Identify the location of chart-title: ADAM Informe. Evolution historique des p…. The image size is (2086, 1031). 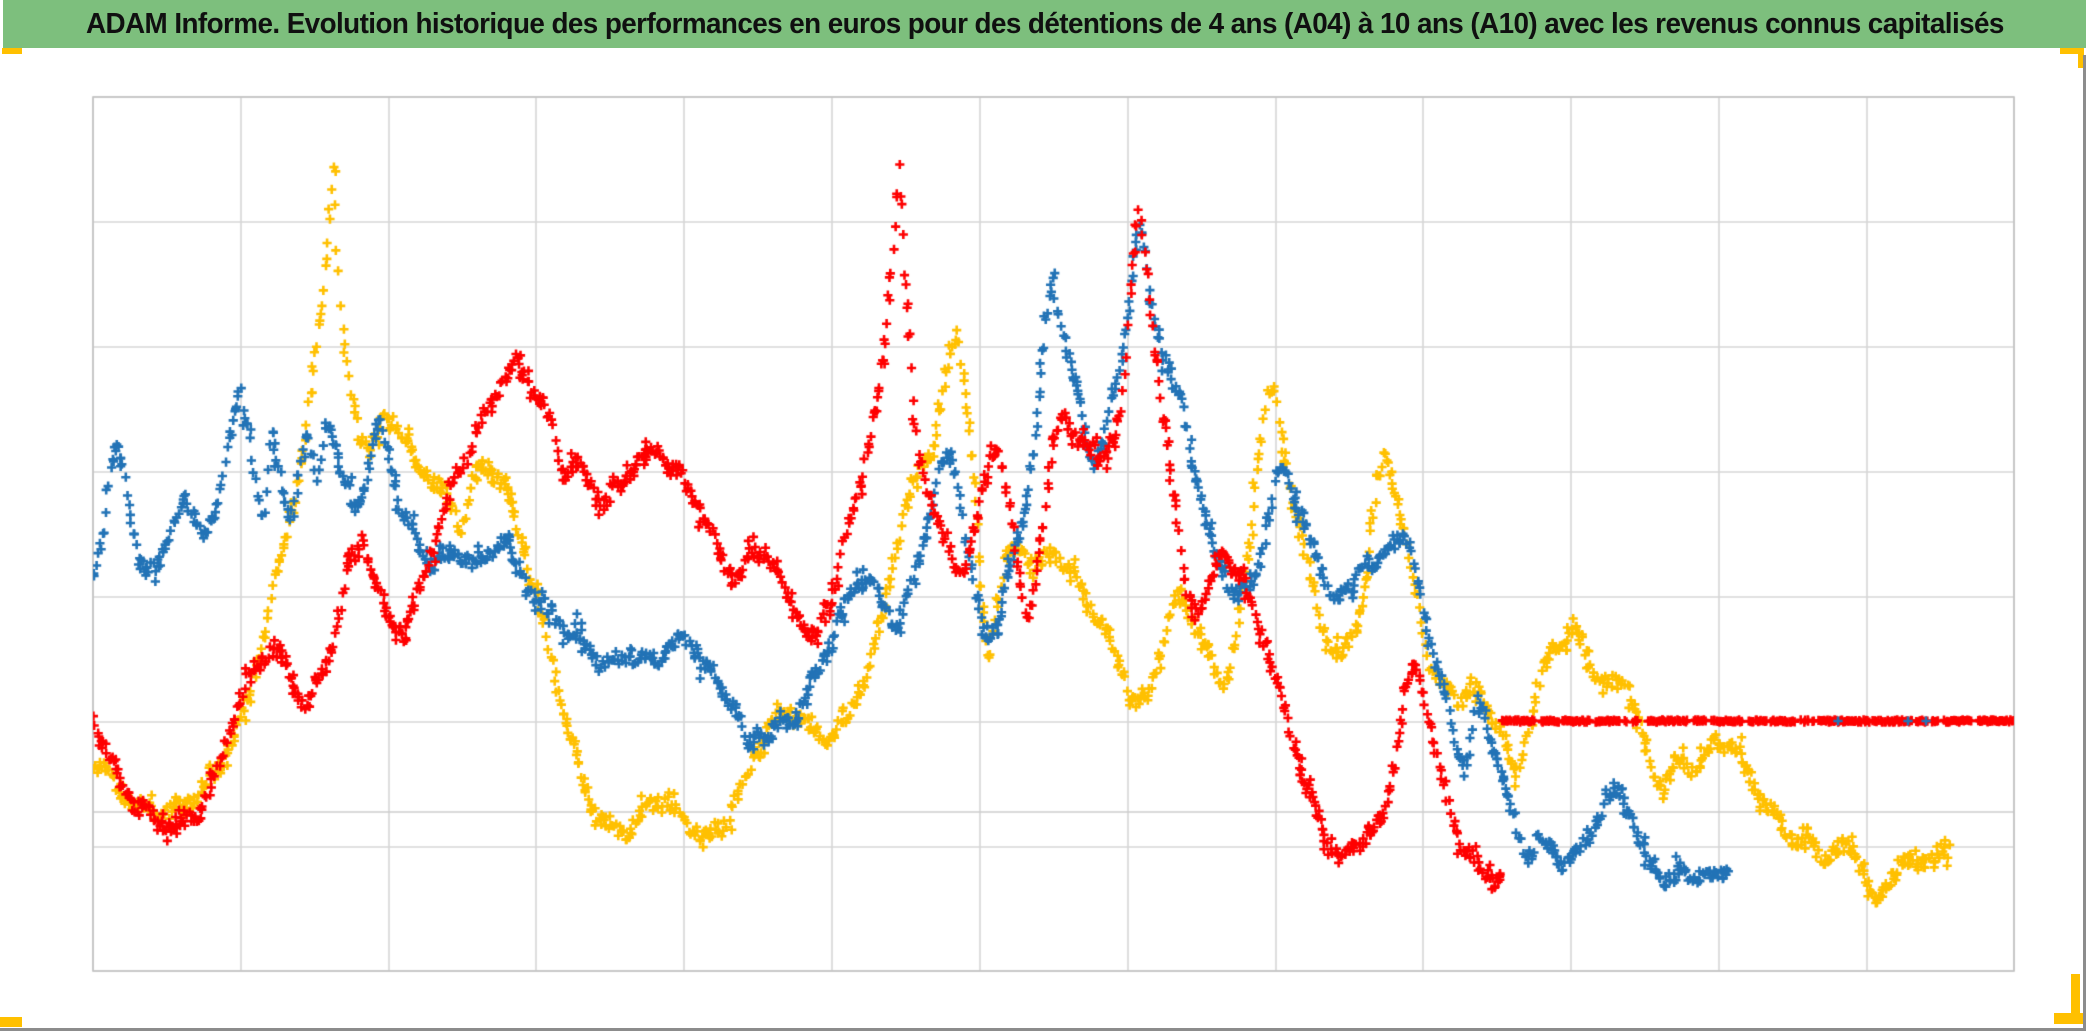
(1044, 23).